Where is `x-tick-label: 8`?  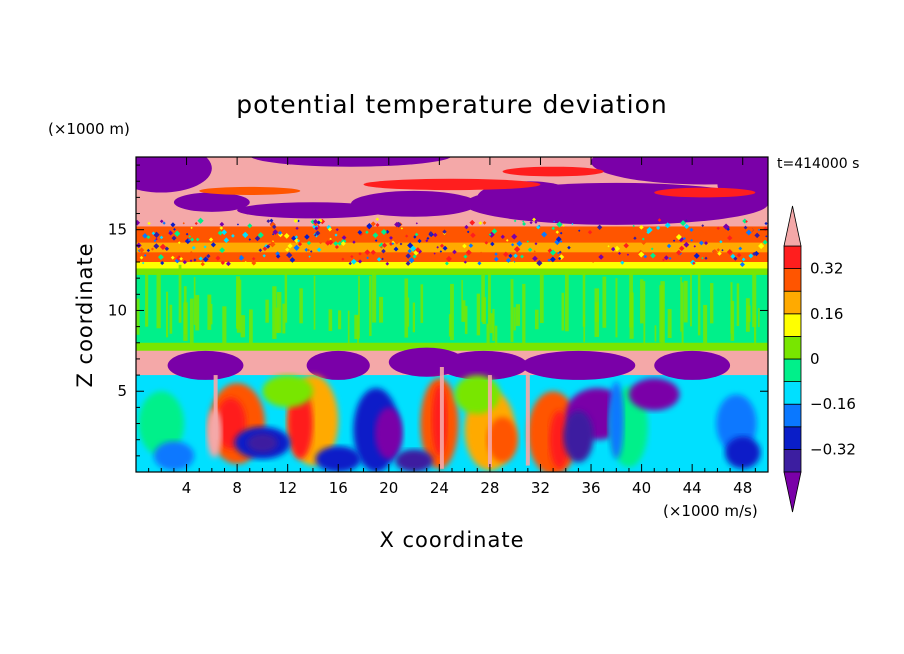 x-tick-label: 8 is located at coordinates (237, 488).